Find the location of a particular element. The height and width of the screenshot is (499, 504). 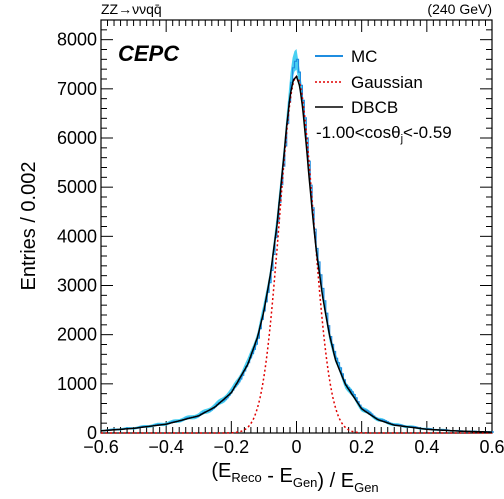

y-axis-label: Entries / 0.002 is located at coordinates (29, 226).